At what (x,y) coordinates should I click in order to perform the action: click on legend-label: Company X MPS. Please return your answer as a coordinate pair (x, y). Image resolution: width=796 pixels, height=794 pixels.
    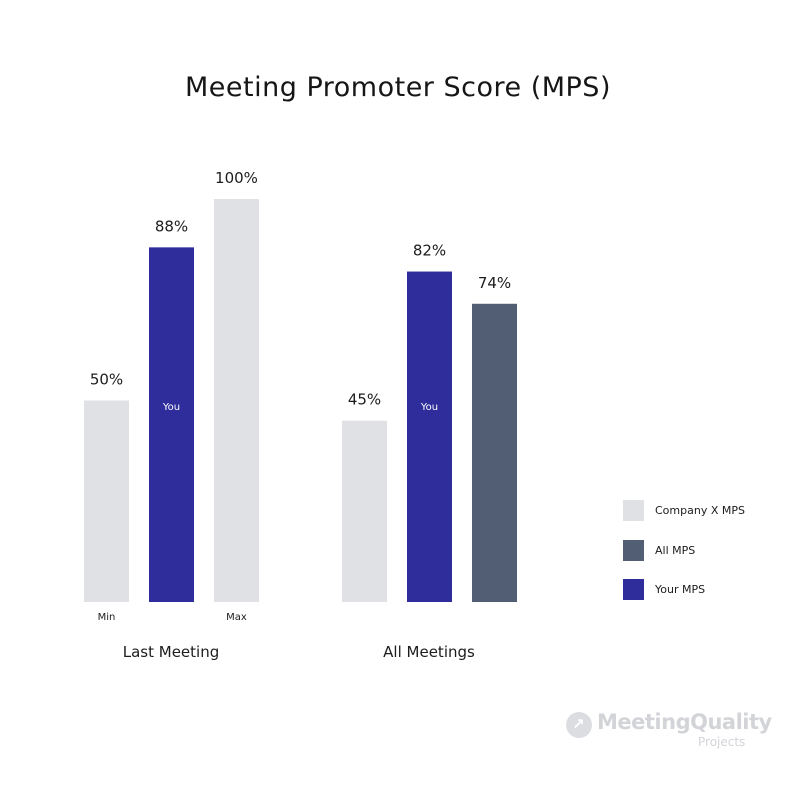
    Looking at the image, I should click on (700, 510).